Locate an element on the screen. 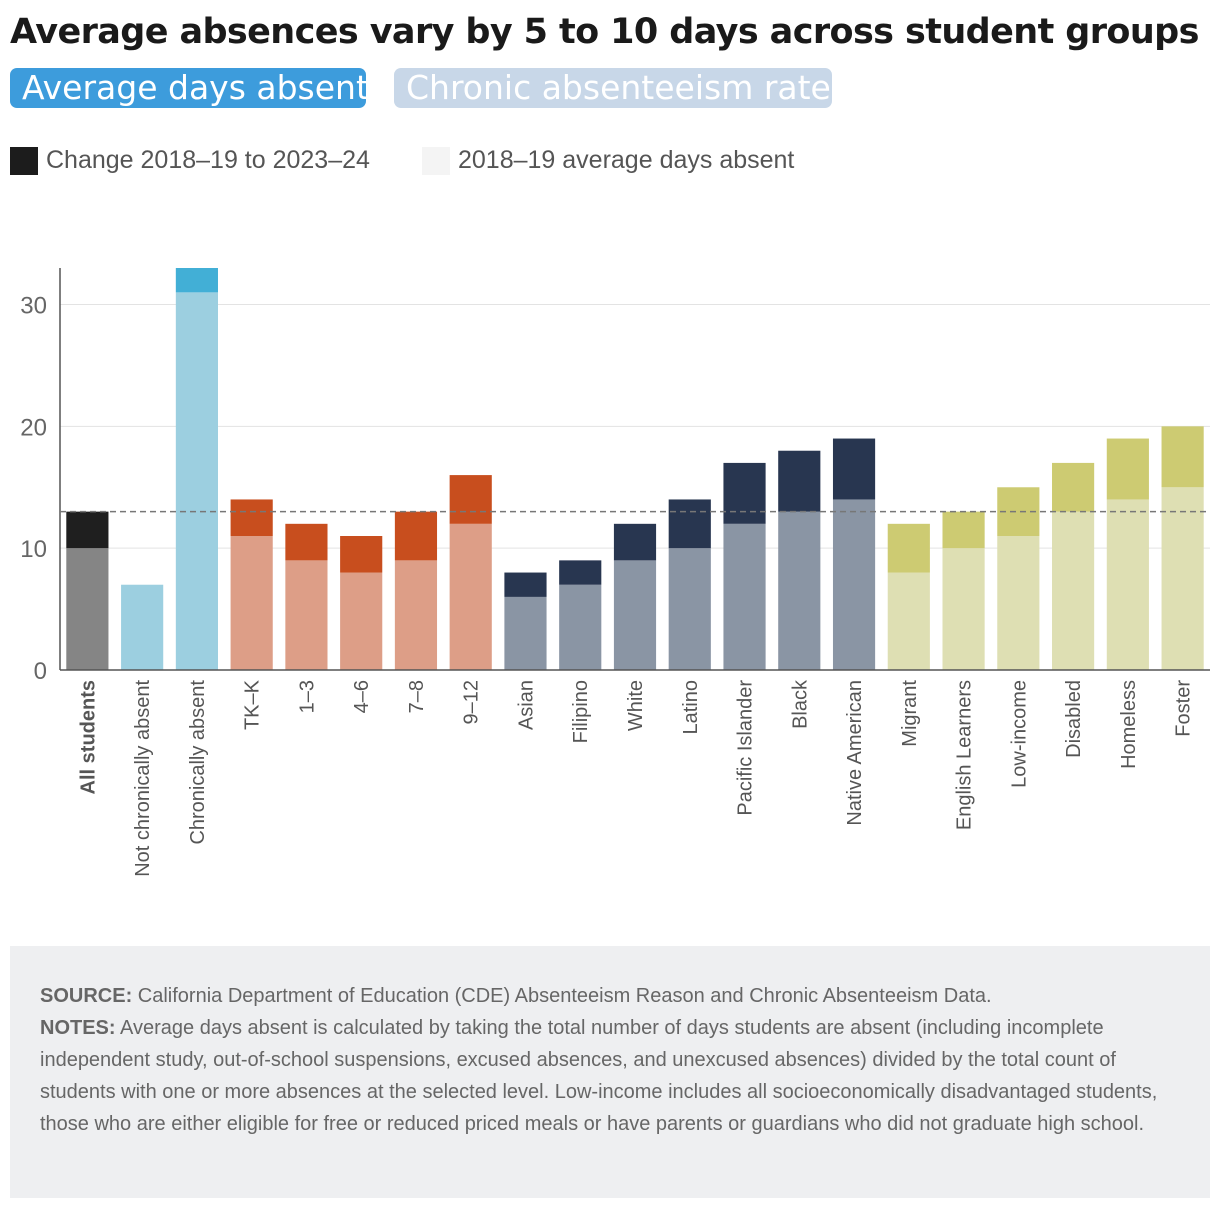 The image size is (1220, 1208). legend-label-baseline: 2018–19 average days absent is located at coordinates (626, 160).